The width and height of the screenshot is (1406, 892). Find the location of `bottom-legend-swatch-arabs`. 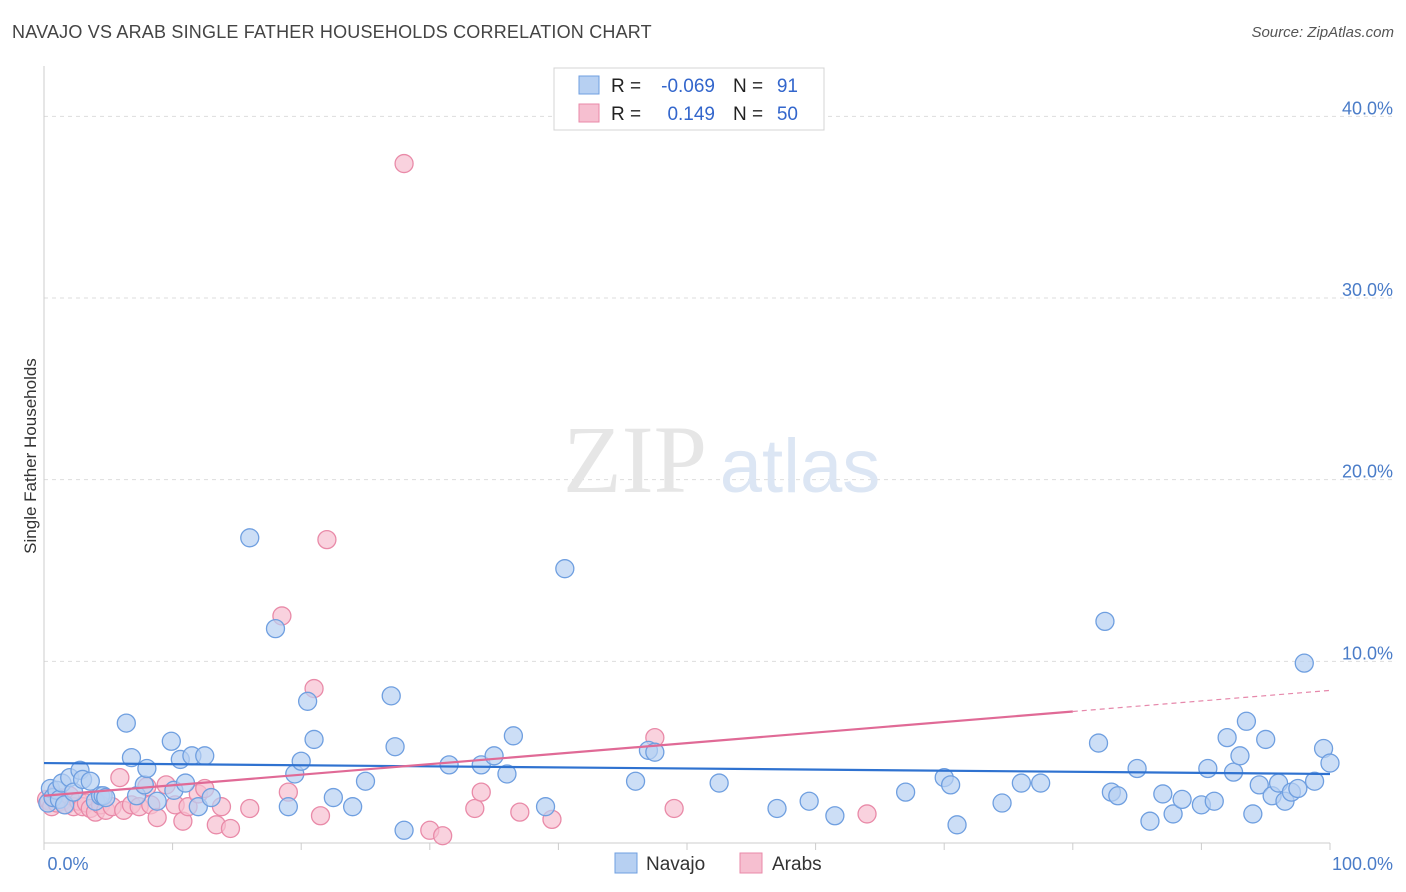

bottom-legend-swatch-arabs is located at coordinates (751, 863).